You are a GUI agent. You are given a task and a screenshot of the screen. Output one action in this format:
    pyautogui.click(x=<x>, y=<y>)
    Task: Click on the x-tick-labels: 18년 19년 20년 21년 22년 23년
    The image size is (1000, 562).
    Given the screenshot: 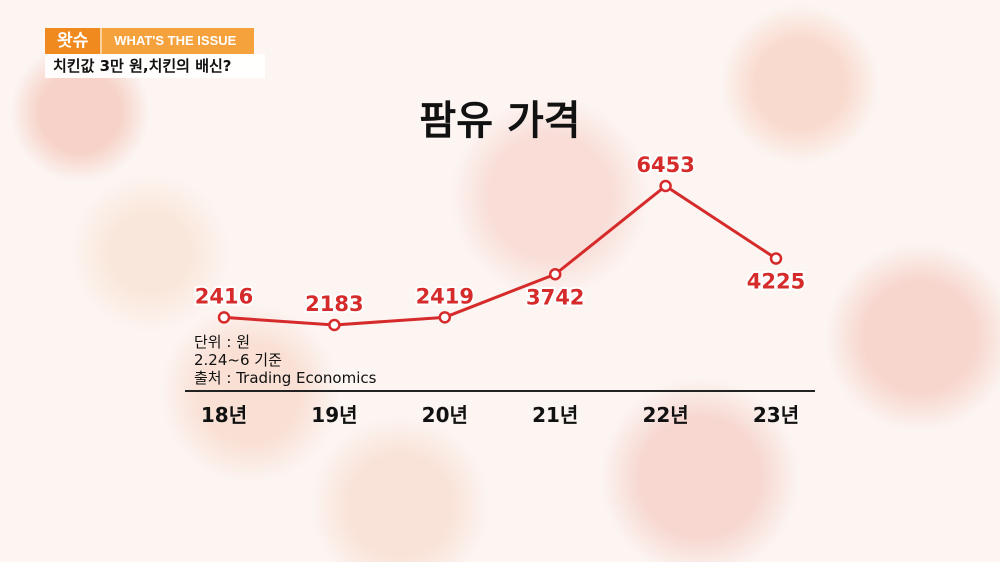 What is the action you would take?
    pyautogui.click(x=500, y=415)
    